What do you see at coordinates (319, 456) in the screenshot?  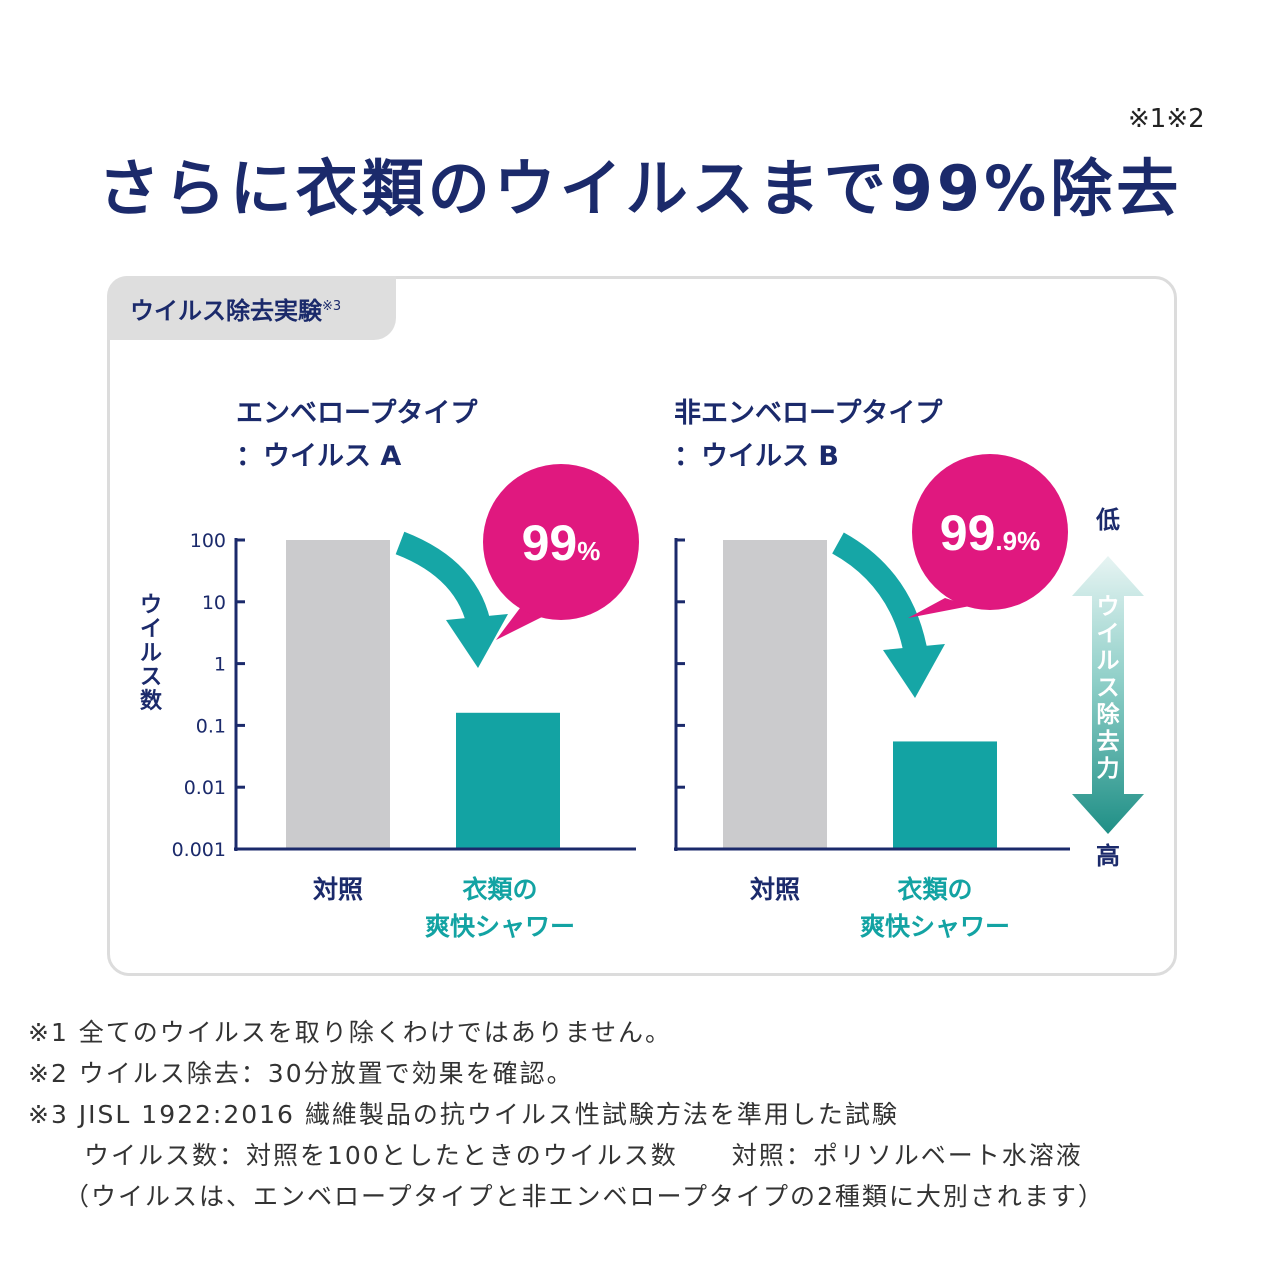 I see `chart-a-title-line2: ：ウイルス A` at bounding box center [319, 456].